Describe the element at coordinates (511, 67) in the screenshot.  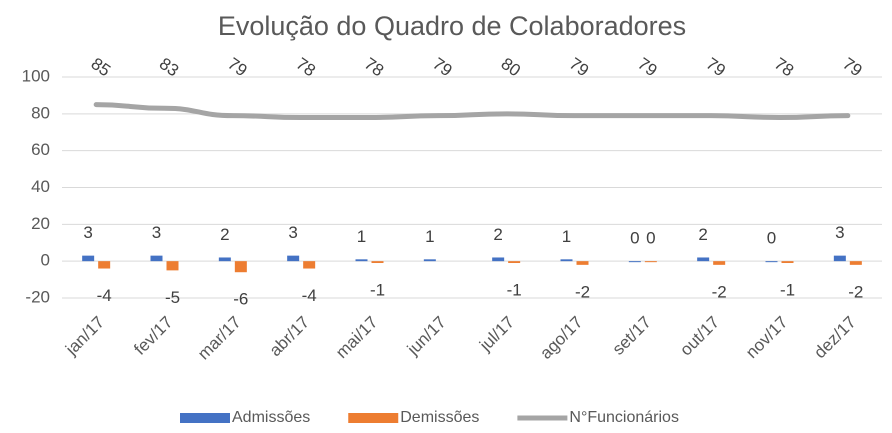
I see `data-label: 80` at that location.